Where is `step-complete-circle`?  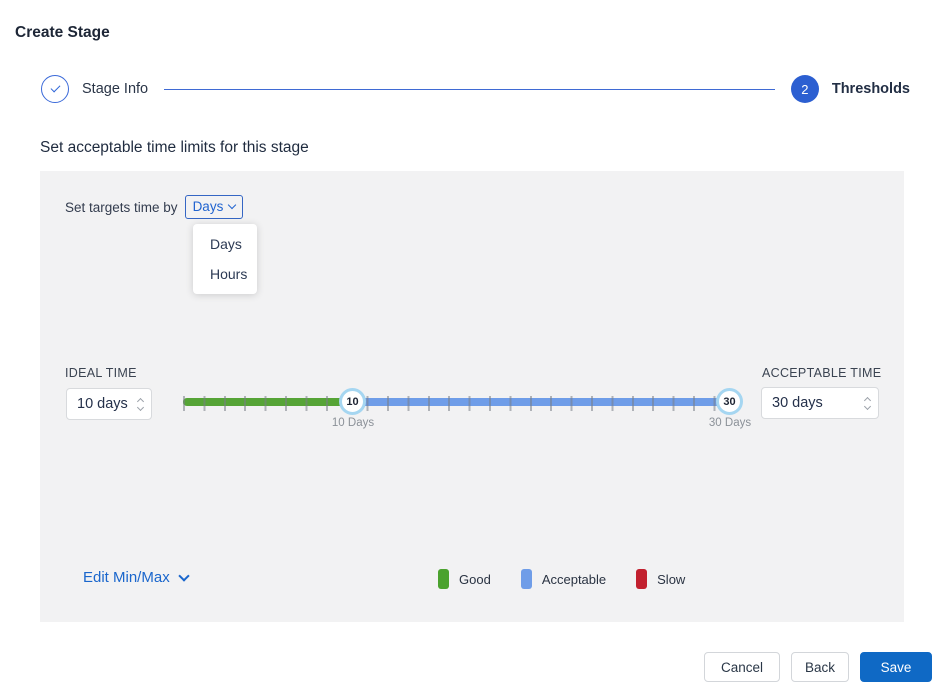
step-complete-circle is located at coordinates (55, 89).